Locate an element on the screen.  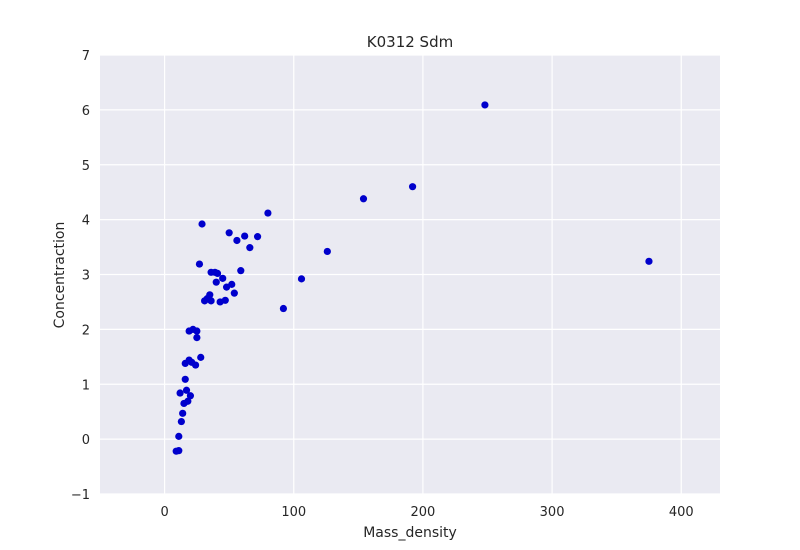
y-tick-label: −1 is located at coordinates (80, 495).